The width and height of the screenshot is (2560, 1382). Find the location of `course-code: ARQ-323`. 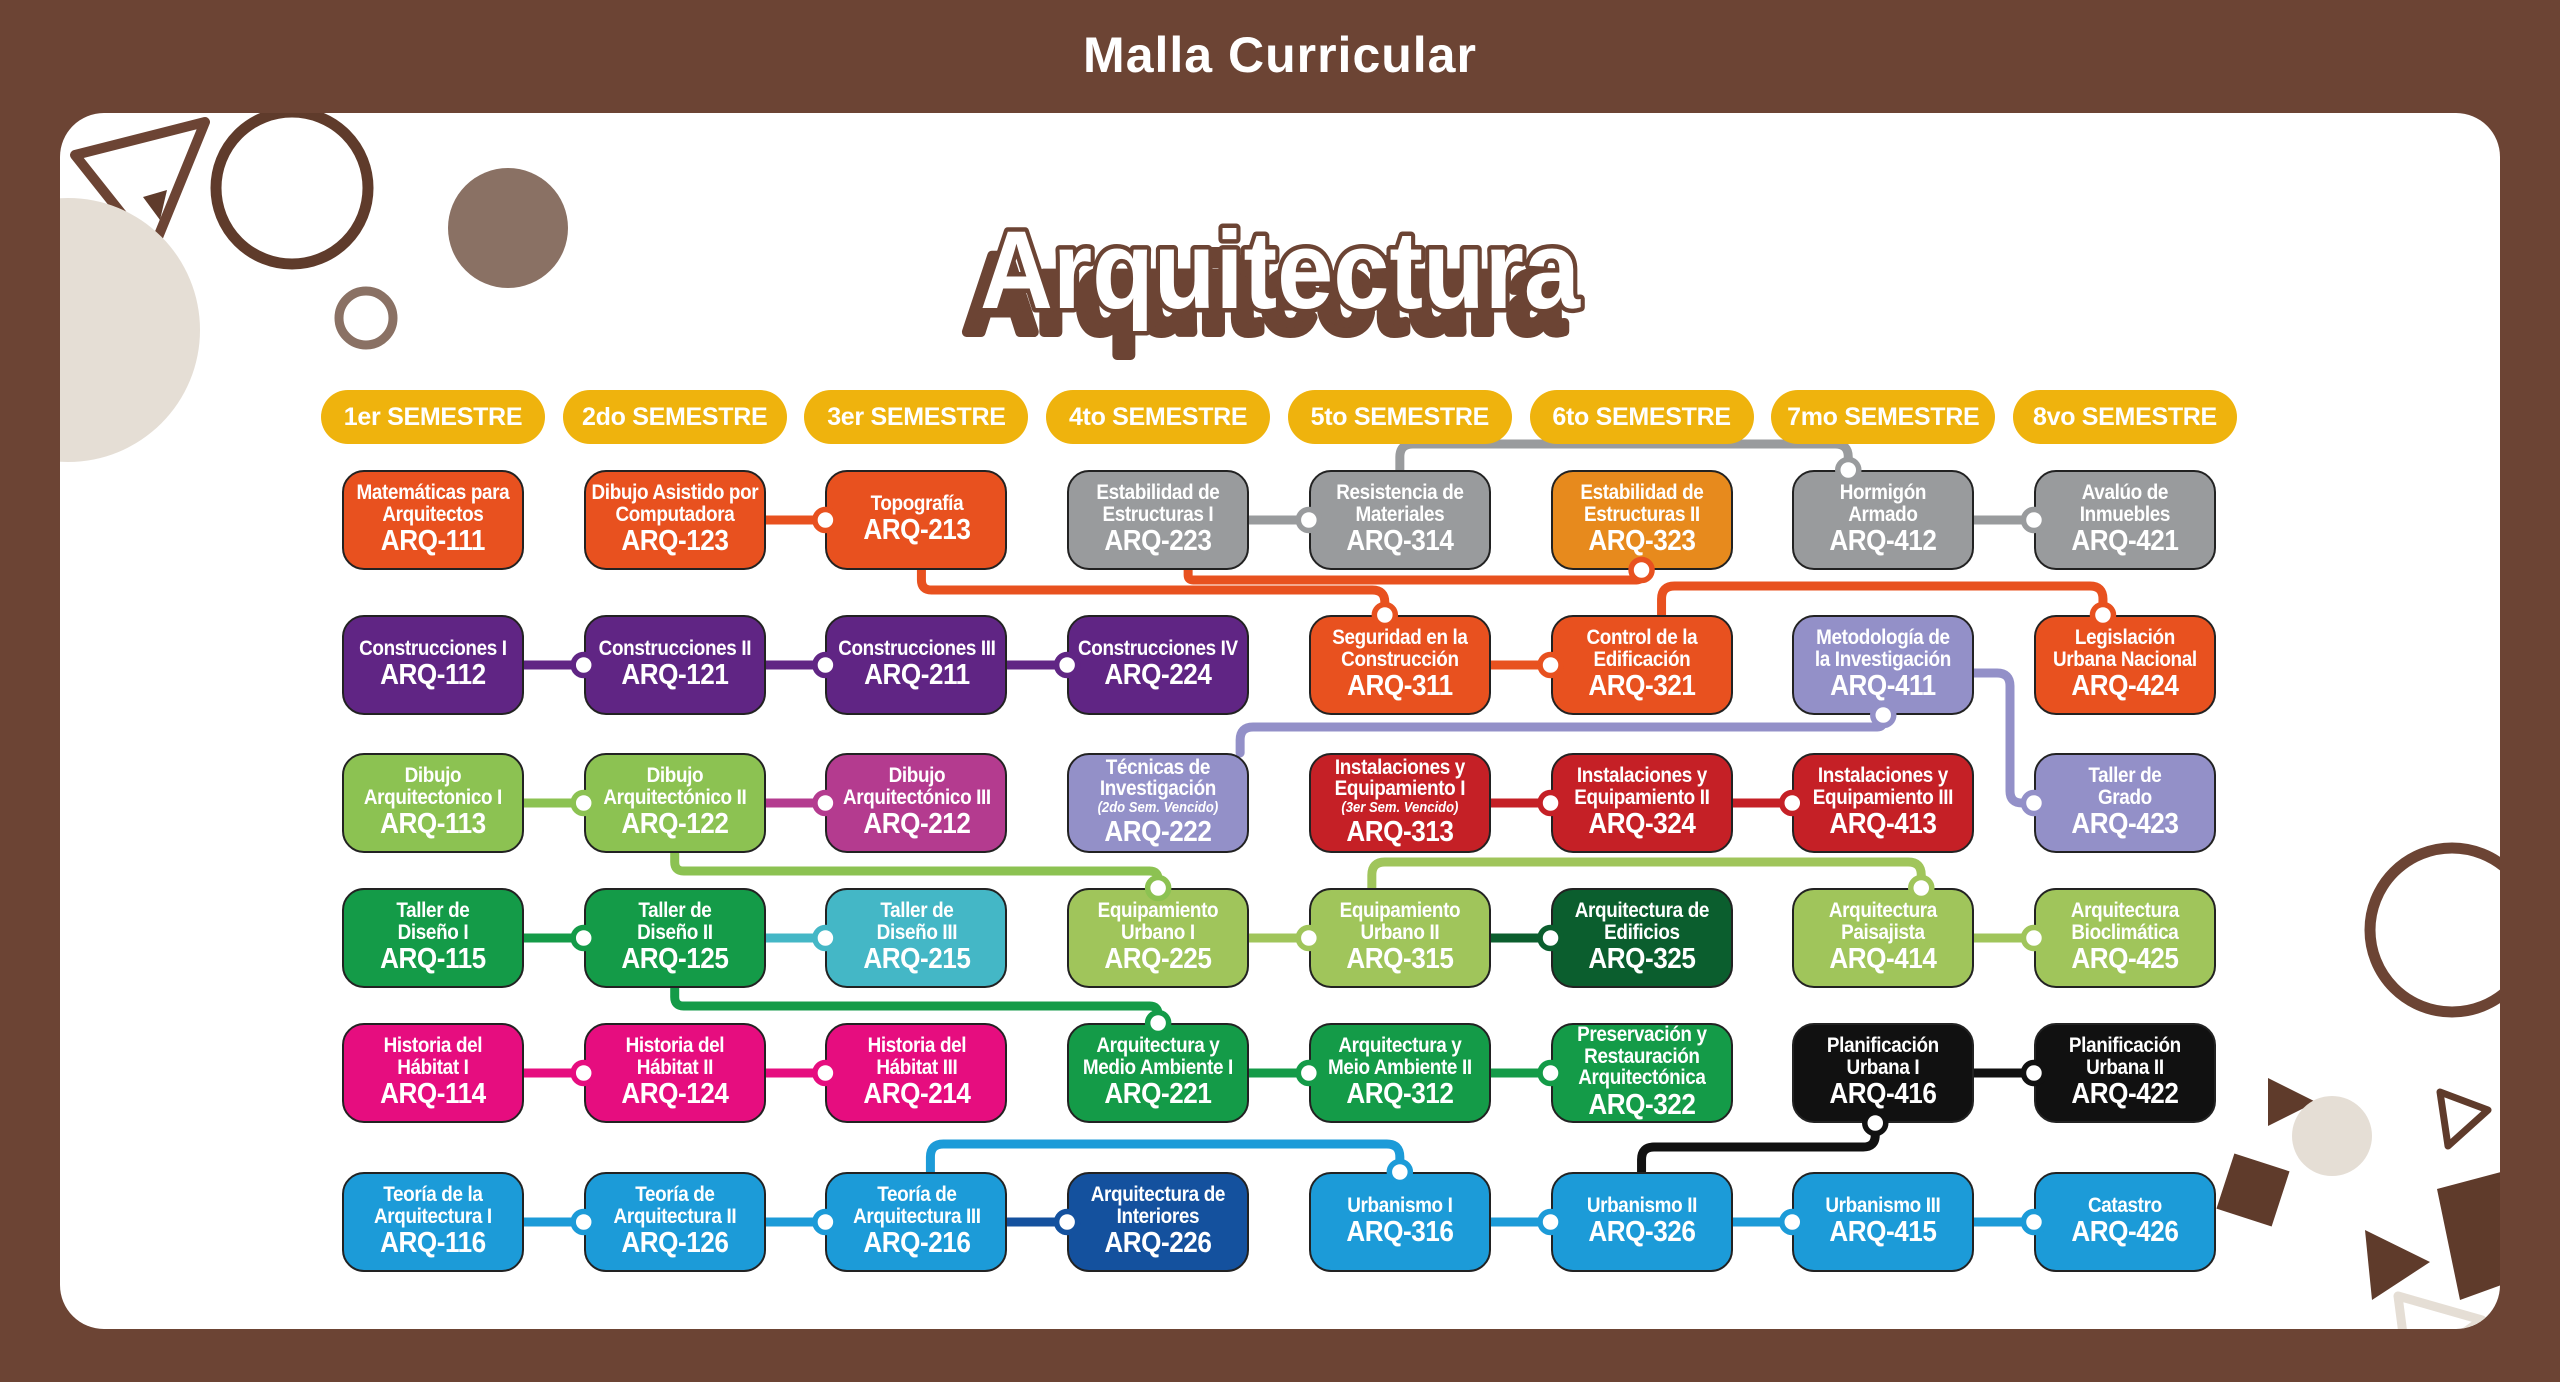

course-code: ARQ-323 is located at coordinates (1641, 540).